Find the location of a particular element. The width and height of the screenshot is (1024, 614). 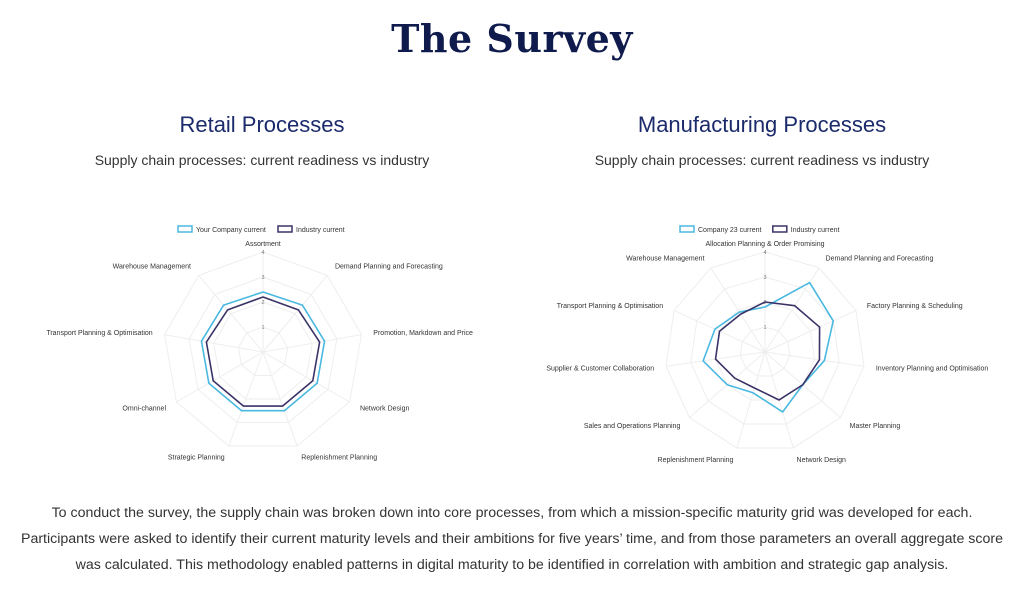

page-title: The Survey is located at coordinates (512, 38).